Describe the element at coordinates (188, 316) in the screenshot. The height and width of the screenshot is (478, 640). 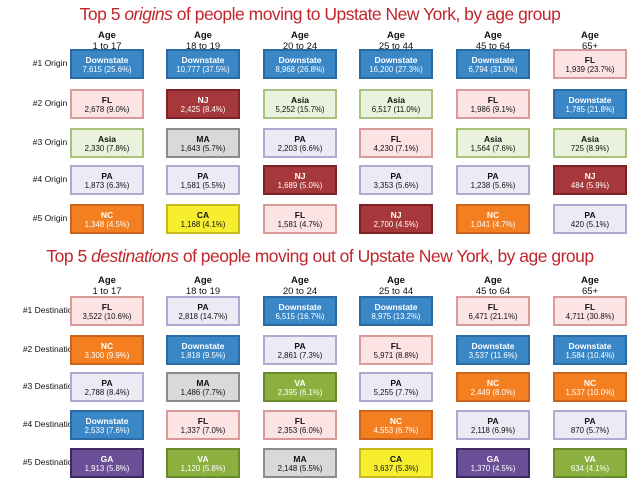
I see `count-value: 2,818` at that location.